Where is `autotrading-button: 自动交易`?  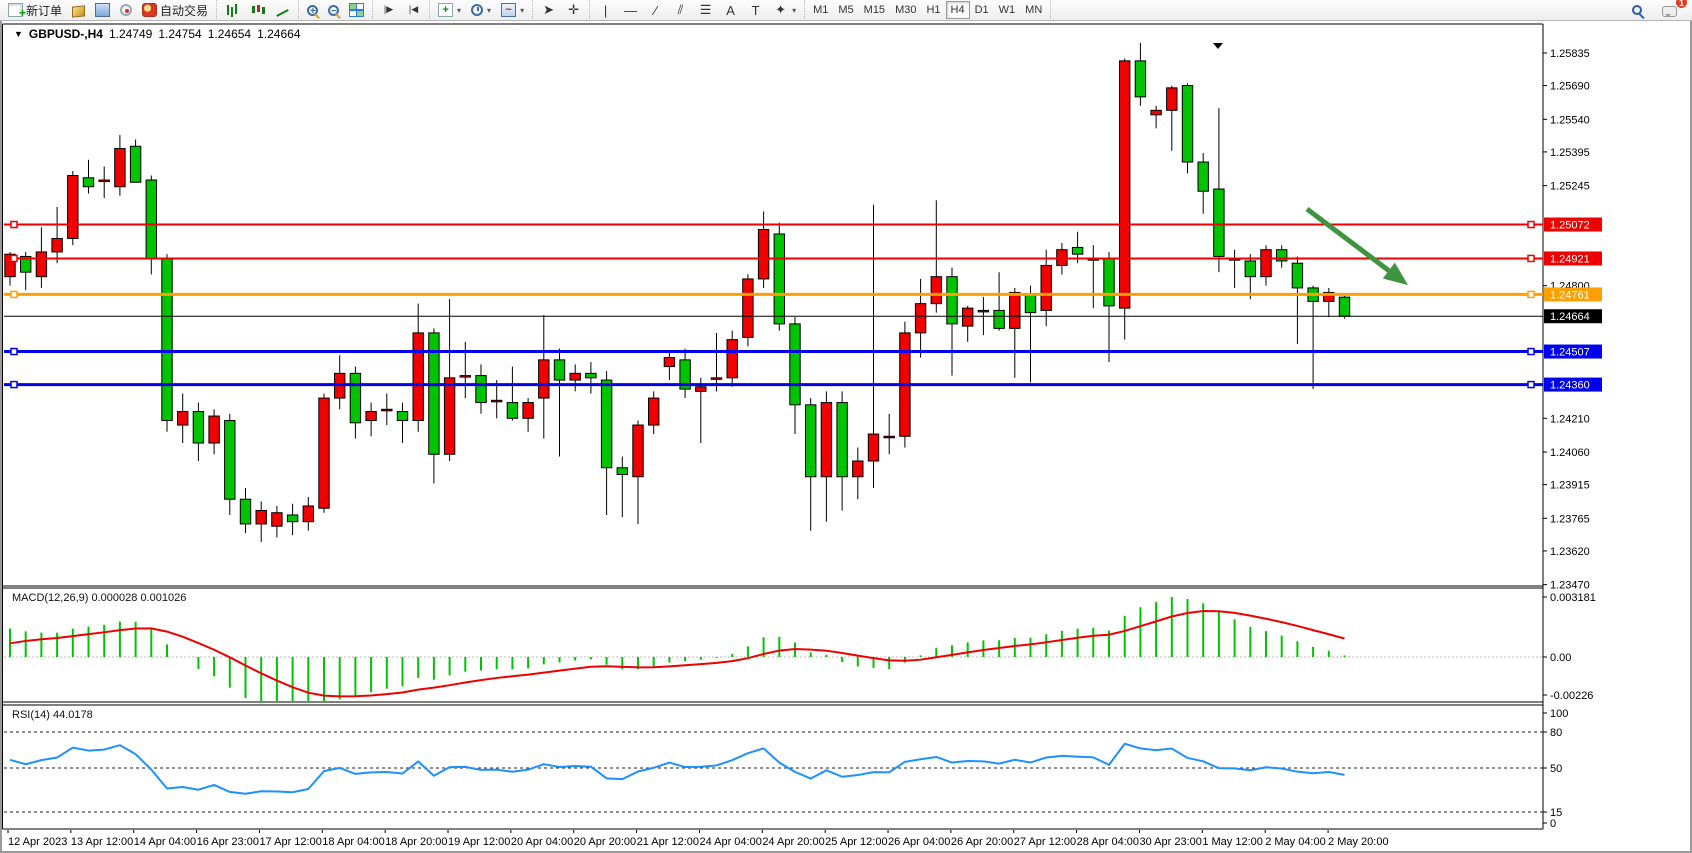 autotrading-button: 自动交易 is located at coordinates (175, 10).